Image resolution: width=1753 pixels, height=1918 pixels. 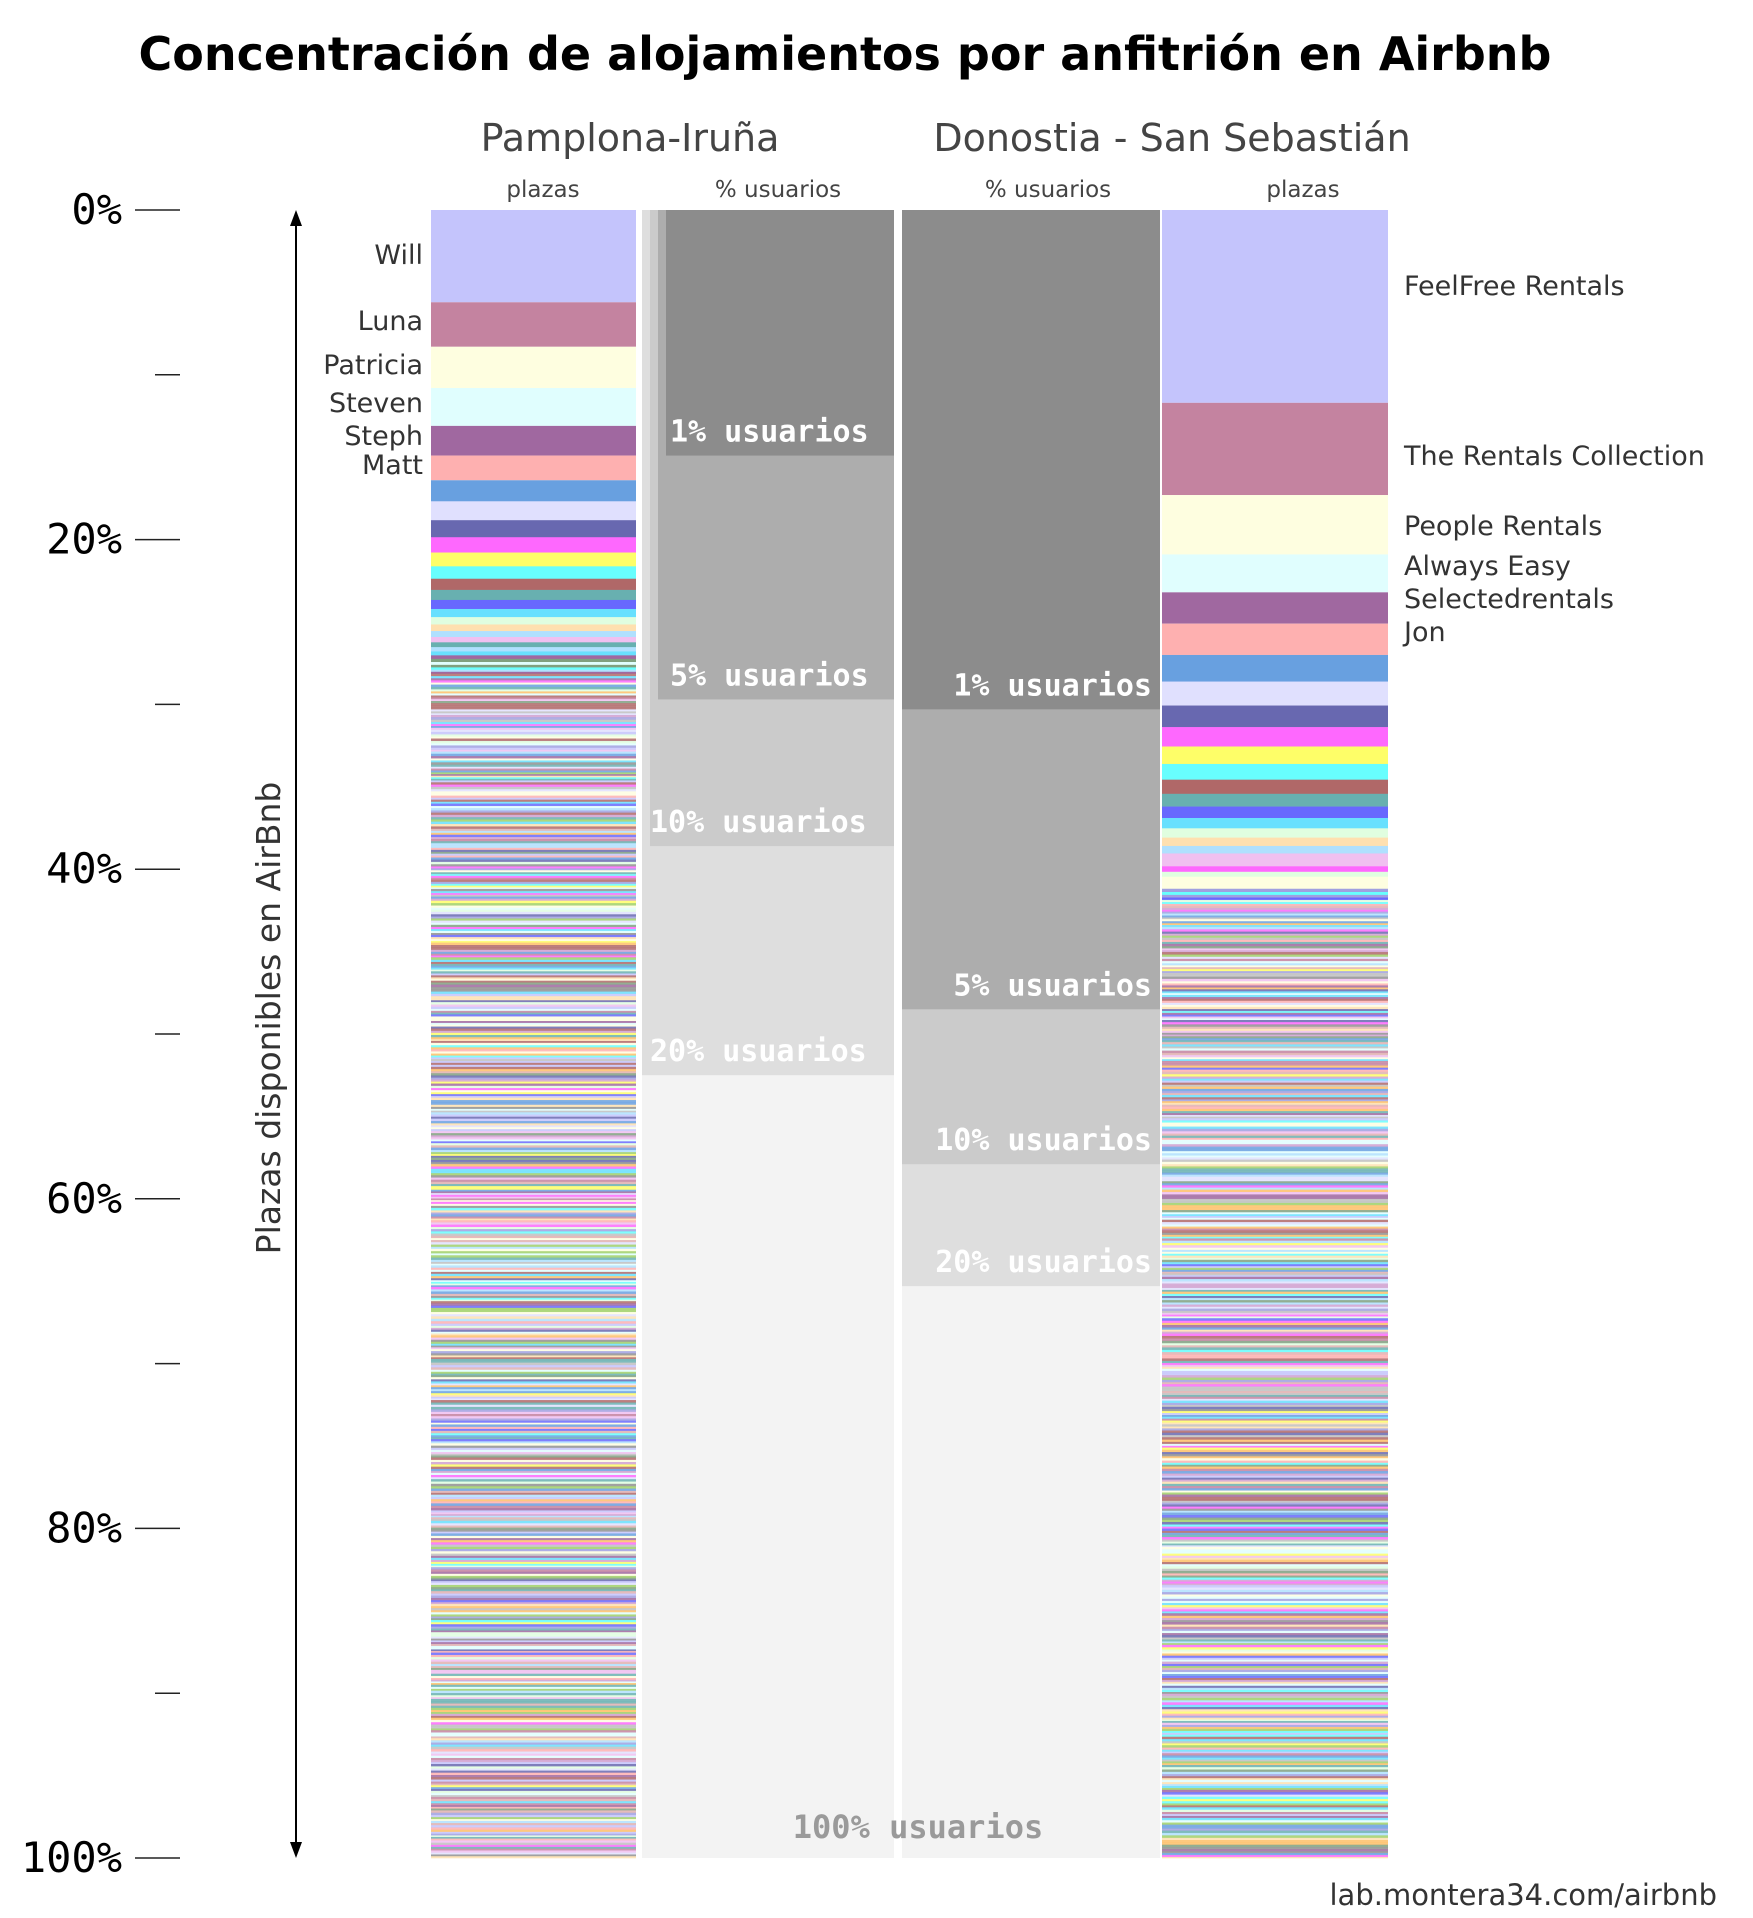 I want to click on host-label: People Rentals, so click(x=1503, y=526).